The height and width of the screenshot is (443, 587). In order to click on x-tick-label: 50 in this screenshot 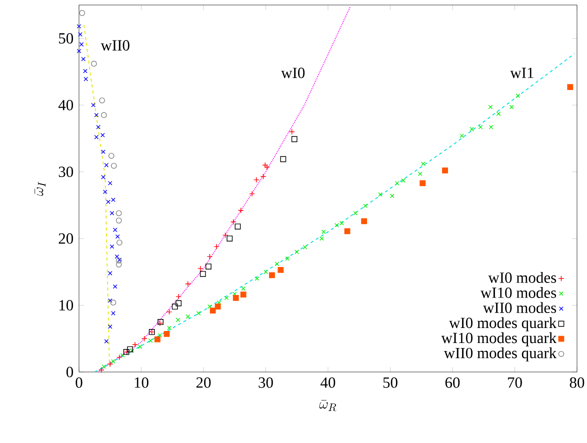, I will do `click(390, 382)`.